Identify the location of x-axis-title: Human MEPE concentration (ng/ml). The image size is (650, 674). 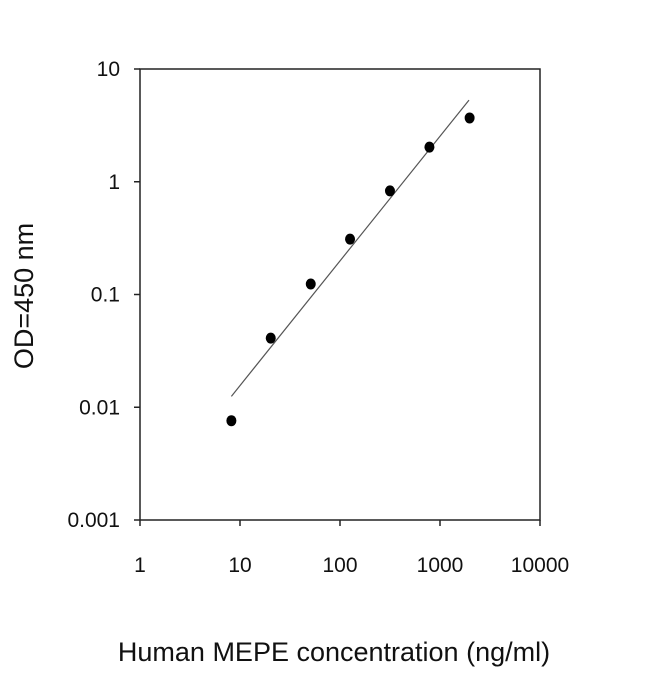
(334, 652).